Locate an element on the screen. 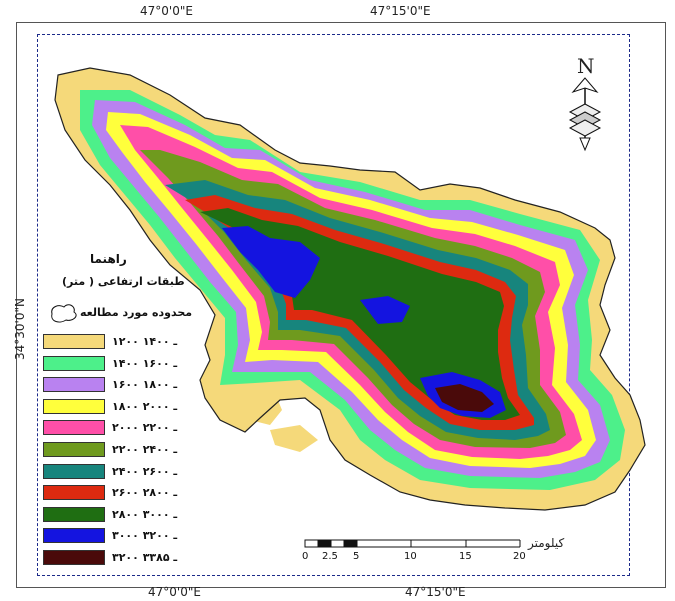 This screenshot has height=601, width=675. boundary-legend-symbol is located at coordinates (64, 313).